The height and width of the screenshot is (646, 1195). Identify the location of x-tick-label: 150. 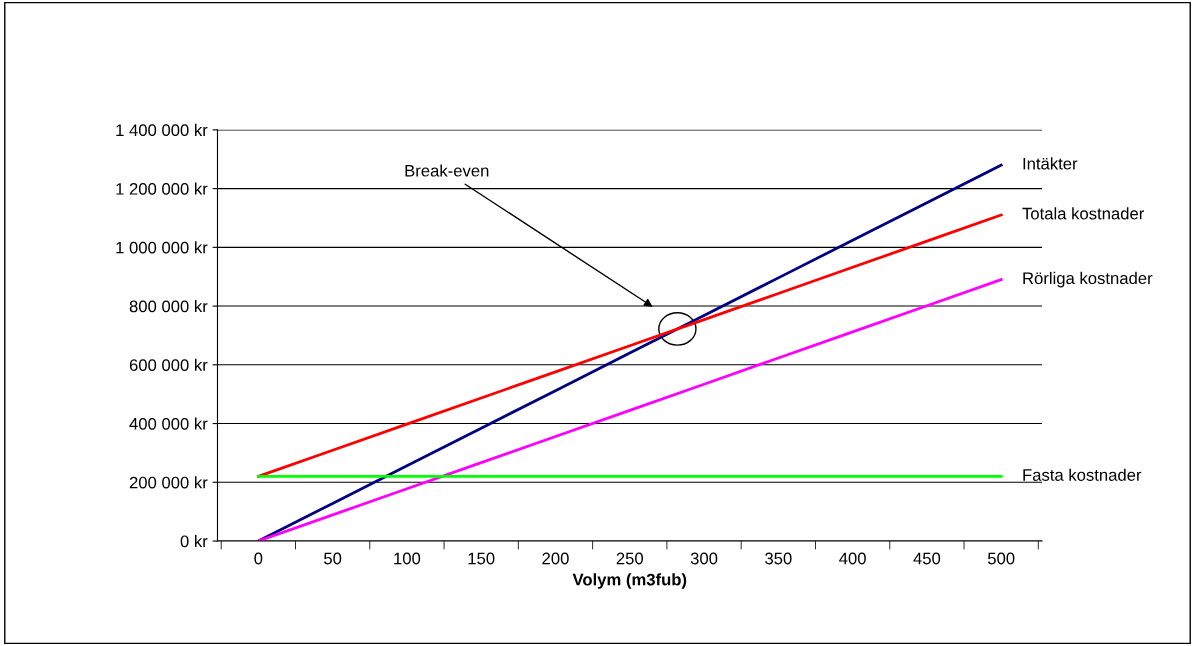
(481, 558).